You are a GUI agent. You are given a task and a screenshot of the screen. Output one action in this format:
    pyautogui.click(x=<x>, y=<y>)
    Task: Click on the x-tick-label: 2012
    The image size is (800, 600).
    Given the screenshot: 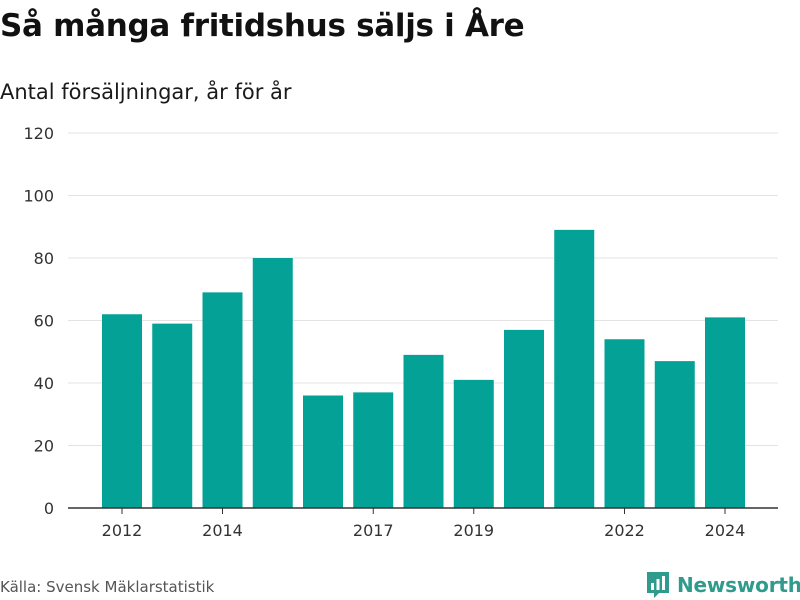 What is the action you would take?
    pyautogui.click(x=122, y=530)
    